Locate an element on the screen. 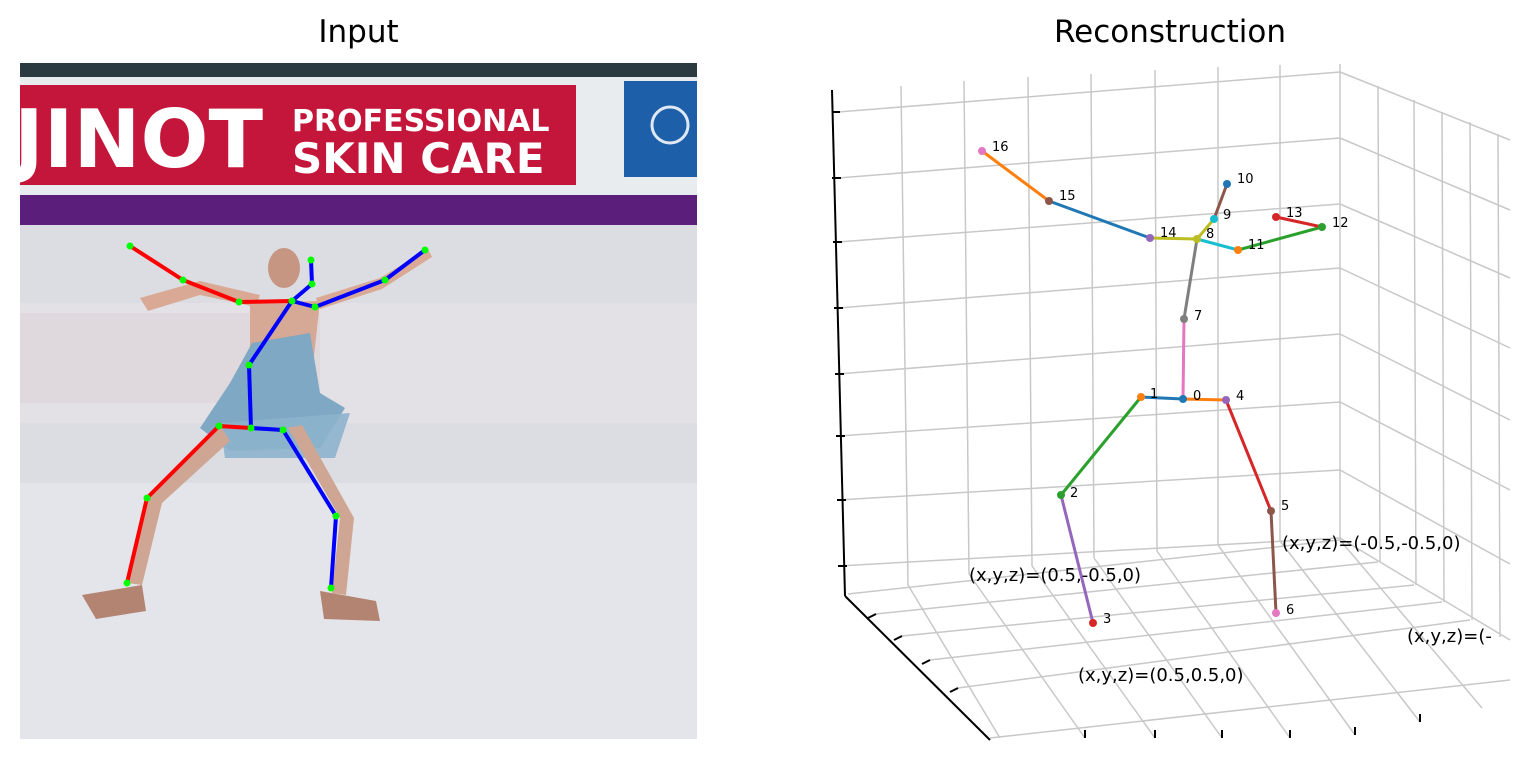 The image size is (1527, 759). joint-label-14: 14 is located at coordinates (1168, 233).